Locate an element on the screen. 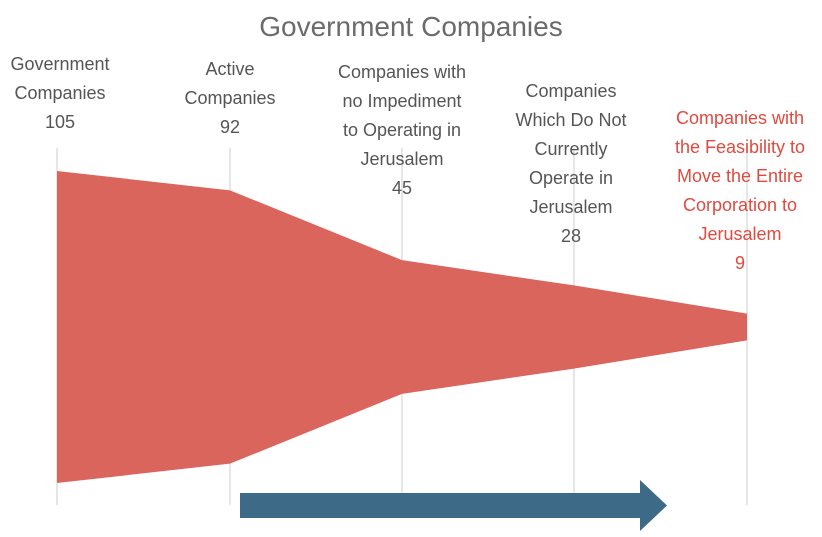  stage-label-line: to Operating in is located at coordinates (402, 130).